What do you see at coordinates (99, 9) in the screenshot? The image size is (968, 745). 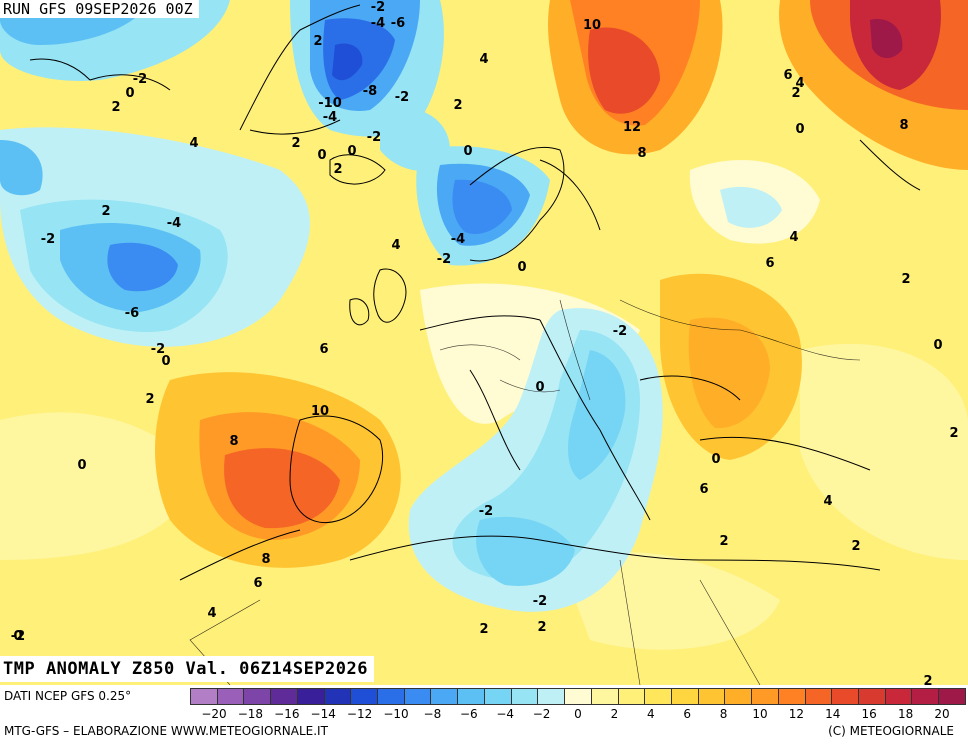 I see `run-title: RUN GFS 09SEP2026 00Z` at bounding box center [99, 9].